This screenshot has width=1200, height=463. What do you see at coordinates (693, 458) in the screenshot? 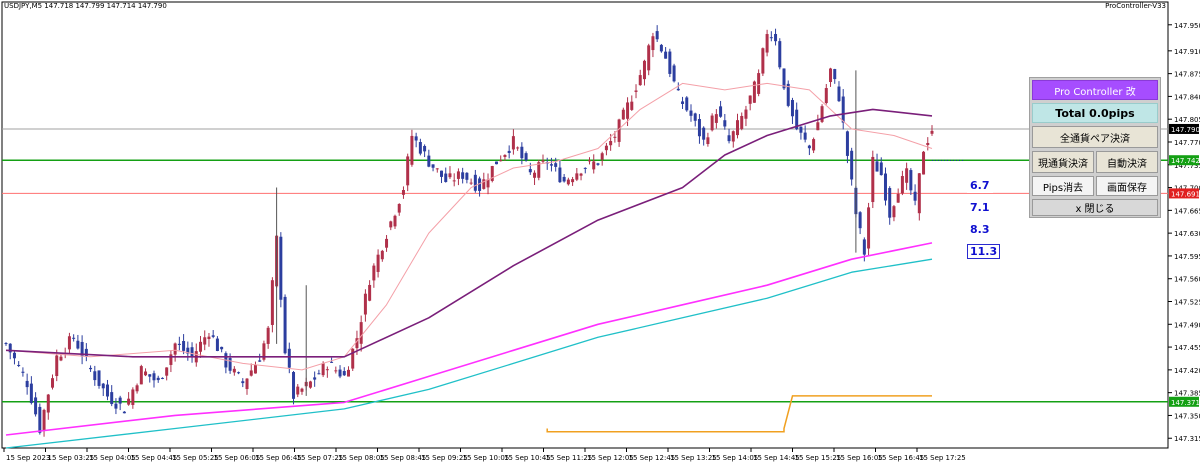
I see `time-tick-label: 15 Sep 13:25` at bounding box center [693, 458].